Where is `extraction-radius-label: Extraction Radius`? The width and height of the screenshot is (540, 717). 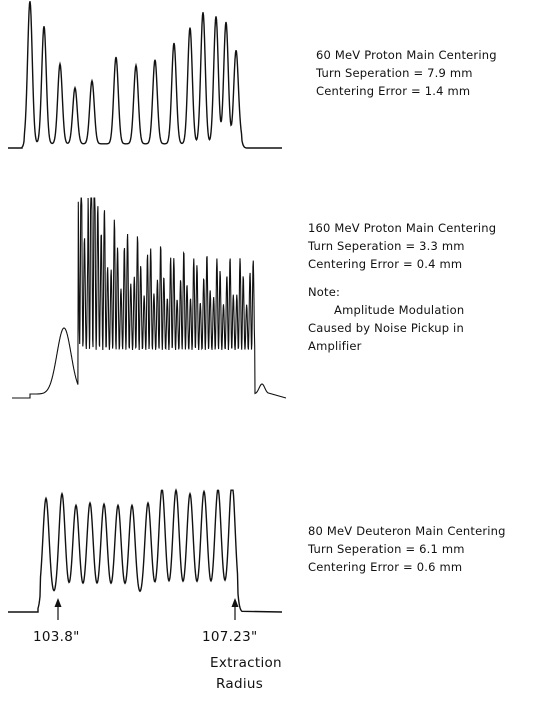
extraction-radius-label: Extraction Radius is located at coordinates (246, 674).